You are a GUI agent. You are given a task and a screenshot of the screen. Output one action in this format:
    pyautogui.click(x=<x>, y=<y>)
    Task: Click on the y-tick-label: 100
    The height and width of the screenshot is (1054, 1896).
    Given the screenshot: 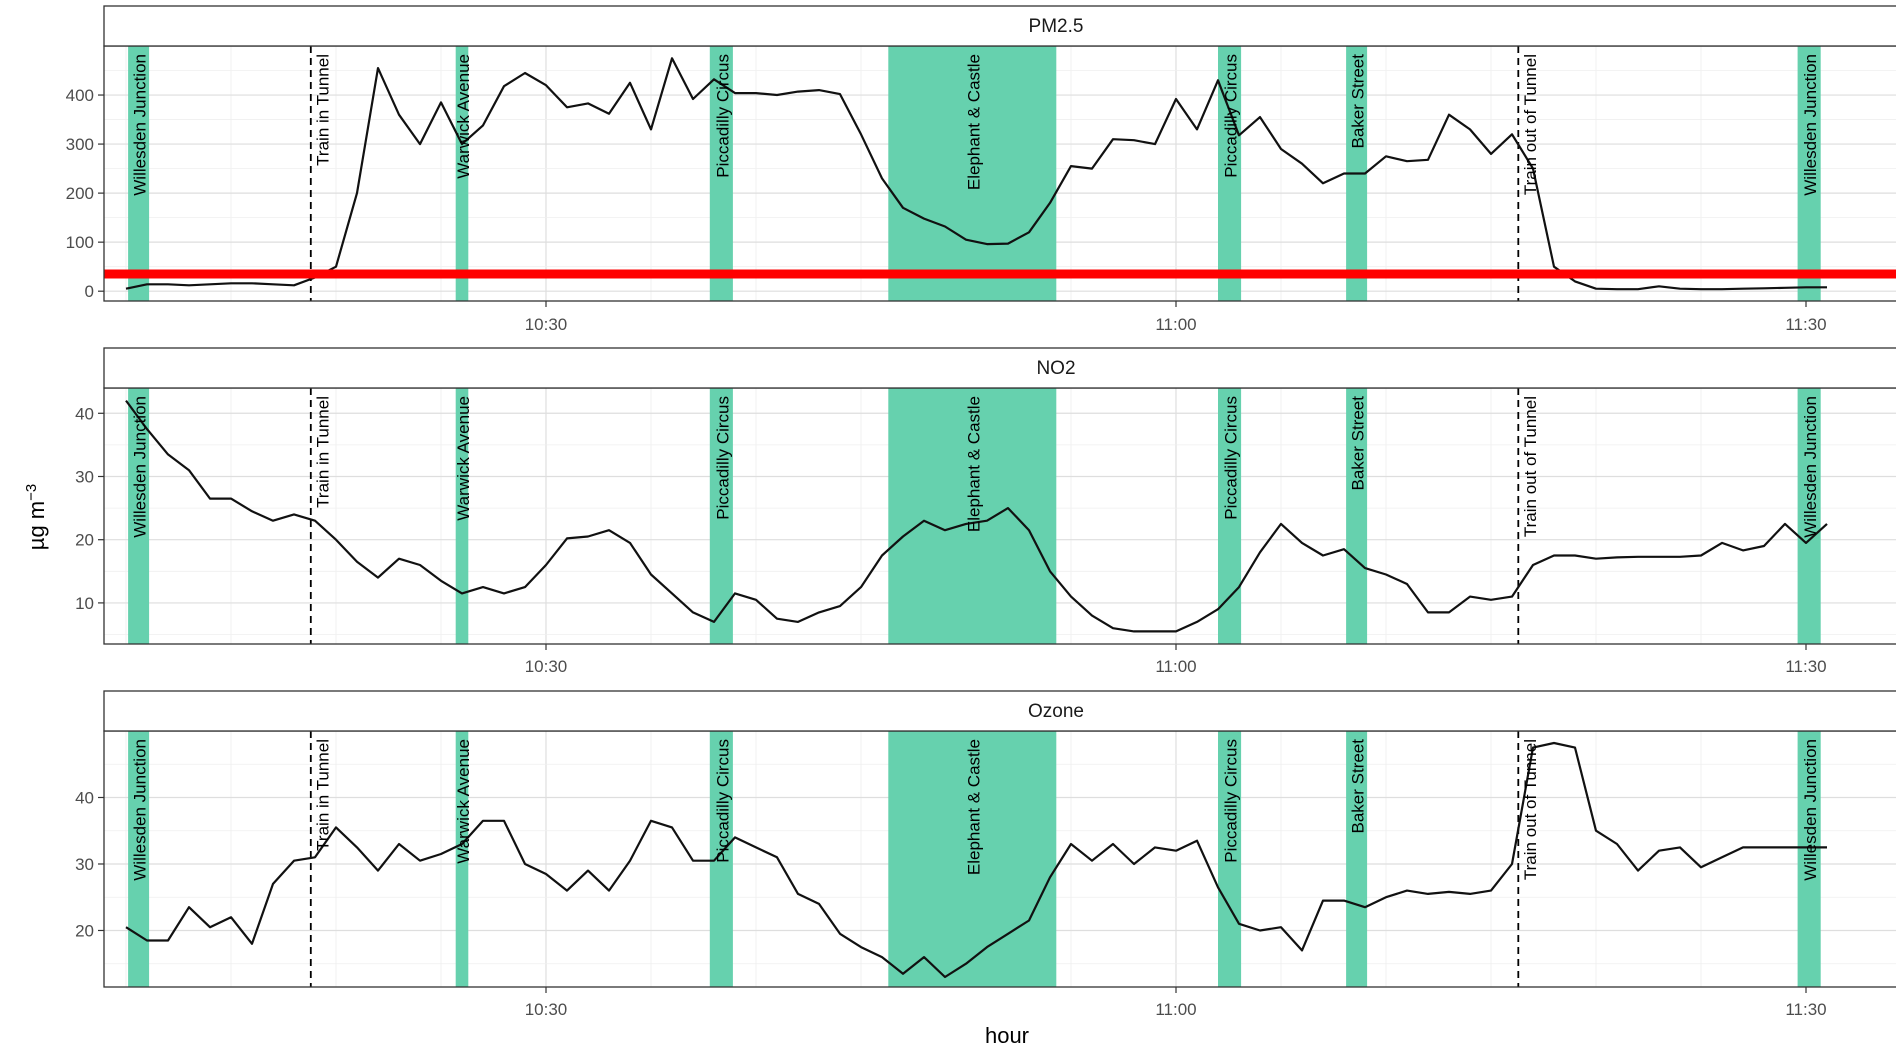 What is the action you would take?
    pyautogui.click(x=80, y=242)
    